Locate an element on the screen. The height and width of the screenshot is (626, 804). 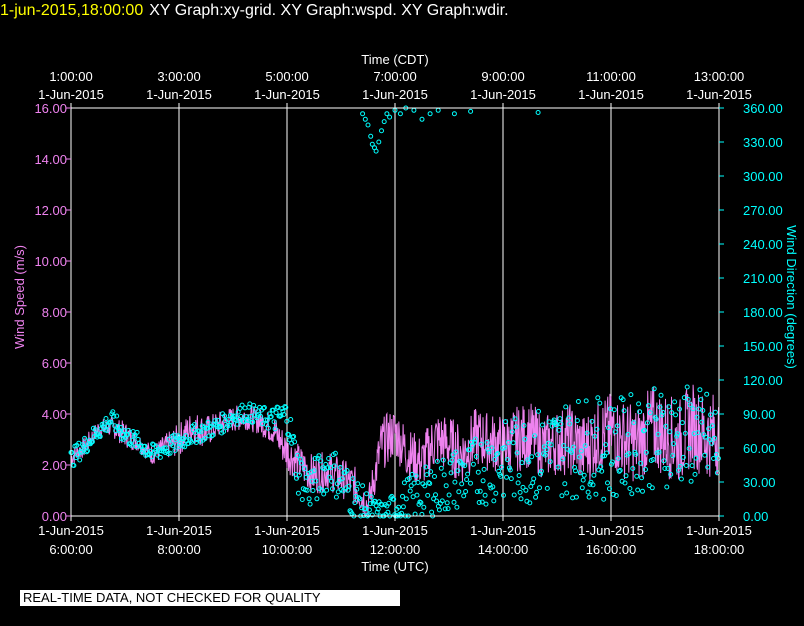
y-tick-label-right: 60.00 is located at coordinates (759, 448).